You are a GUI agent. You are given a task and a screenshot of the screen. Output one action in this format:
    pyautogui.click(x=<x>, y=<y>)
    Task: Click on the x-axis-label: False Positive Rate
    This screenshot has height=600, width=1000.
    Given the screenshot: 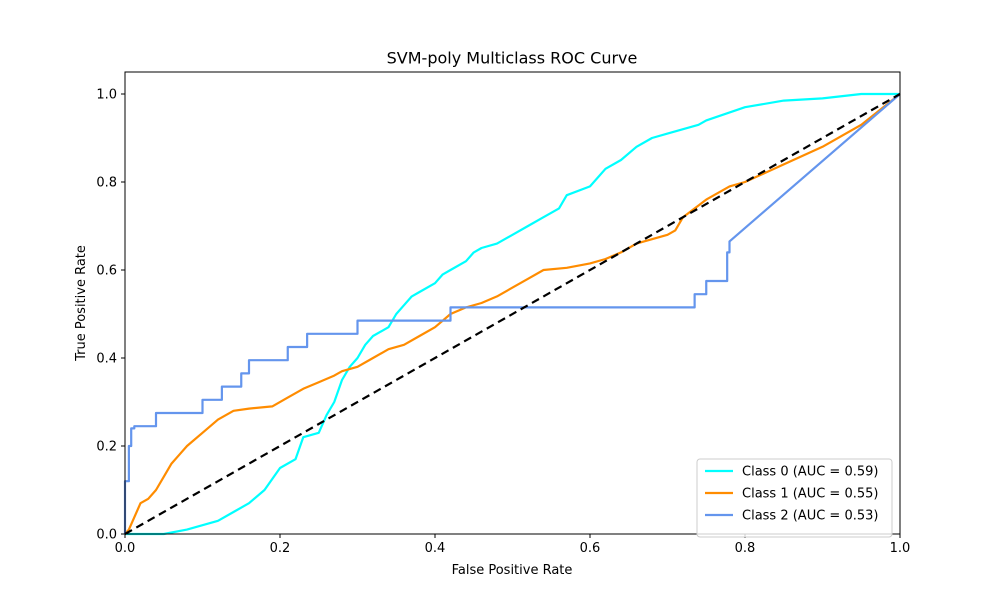 What is the action you would take?
    pyautogui.click(x=512, y=570)
    